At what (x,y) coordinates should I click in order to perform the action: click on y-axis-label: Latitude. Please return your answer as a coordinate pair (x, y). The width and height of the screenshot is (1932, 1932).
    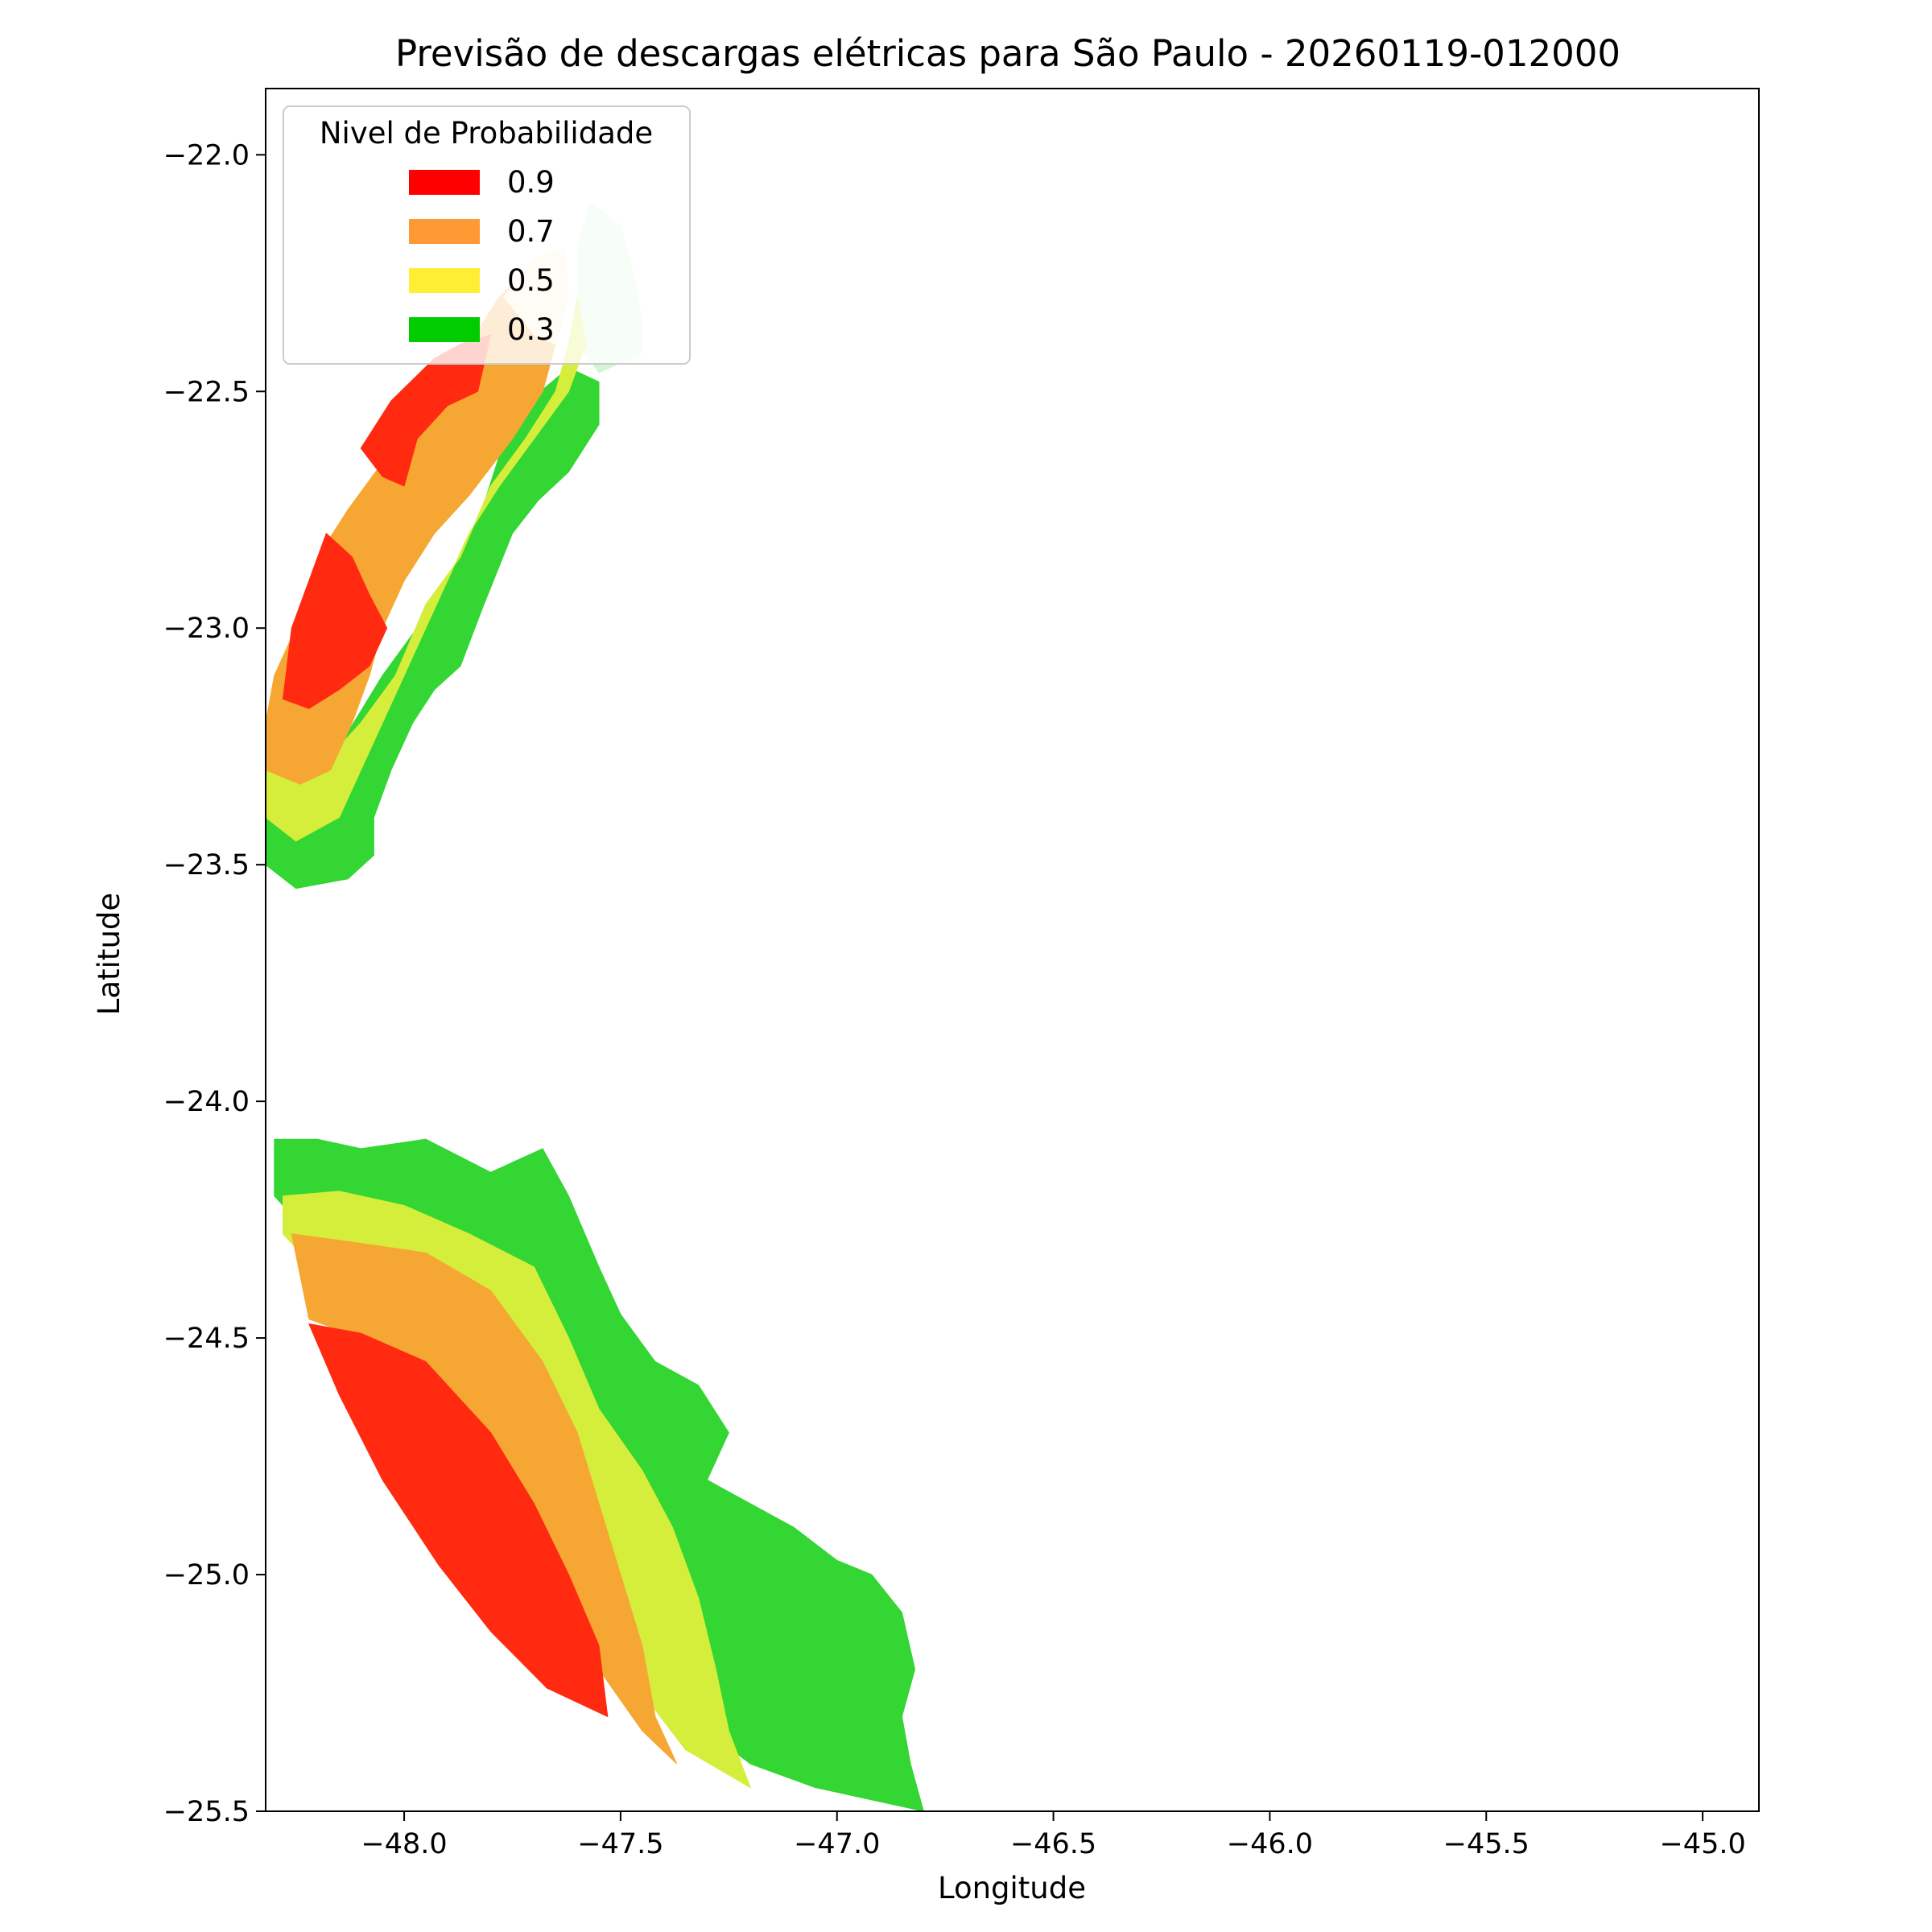
    Looking at the image, I should click on (109, 954).